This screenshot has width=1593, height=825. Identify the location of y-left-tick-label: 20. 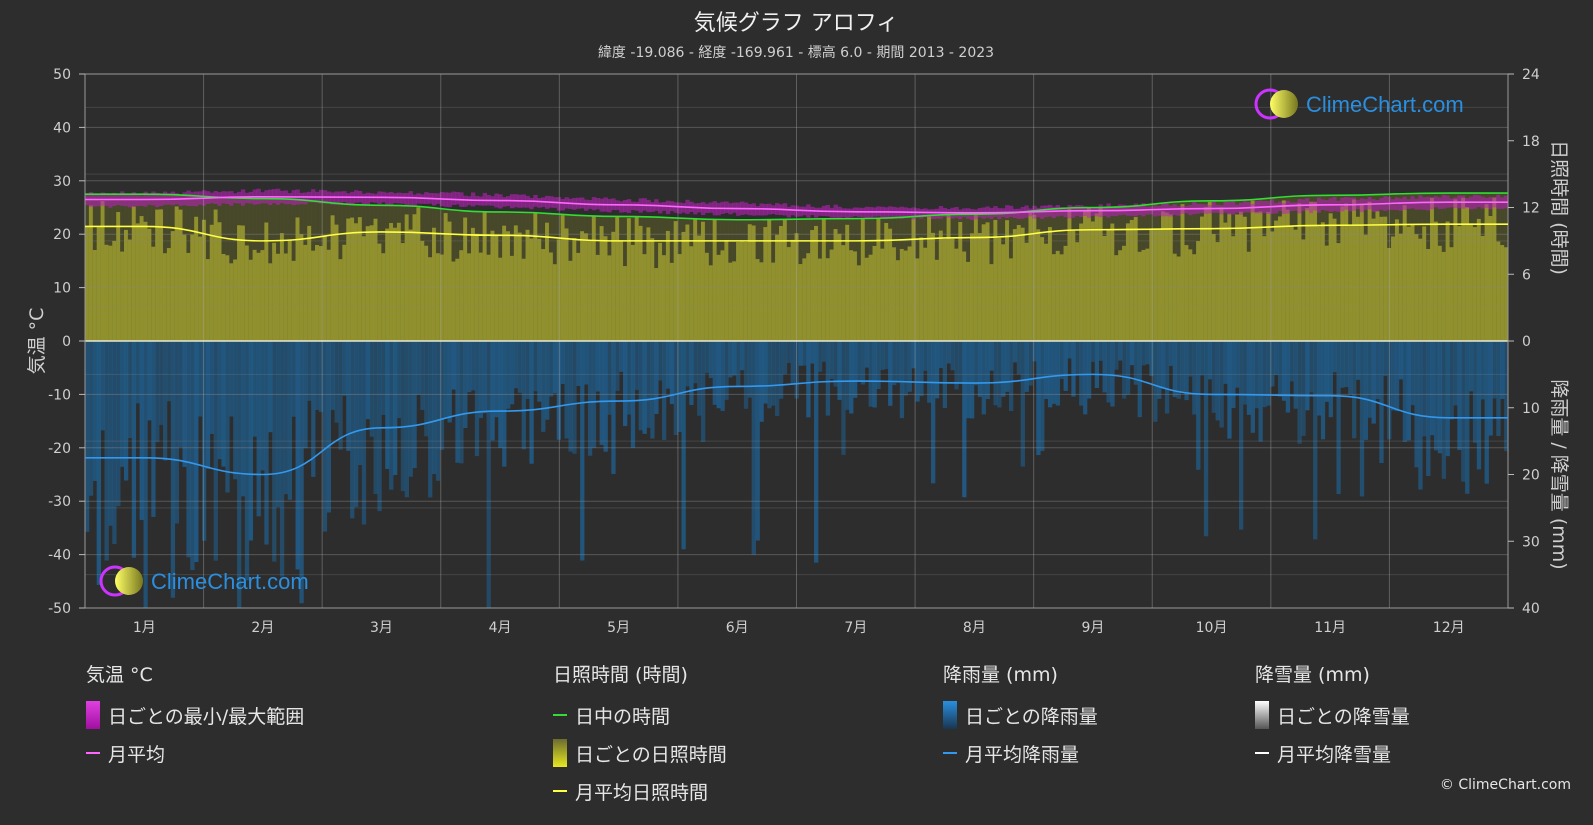
(62, 235).